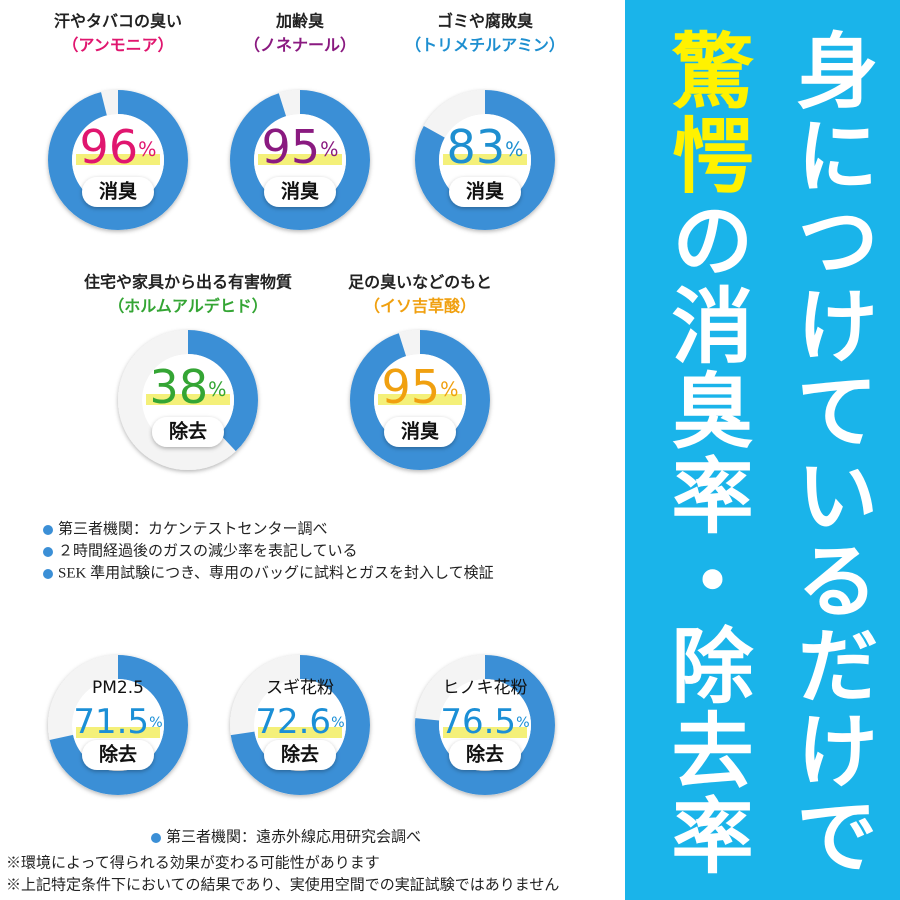  Describe the element at coordinates (118, 21) in the screenshot. I see `chart-title: 汗やタバコの臭い` at that location.